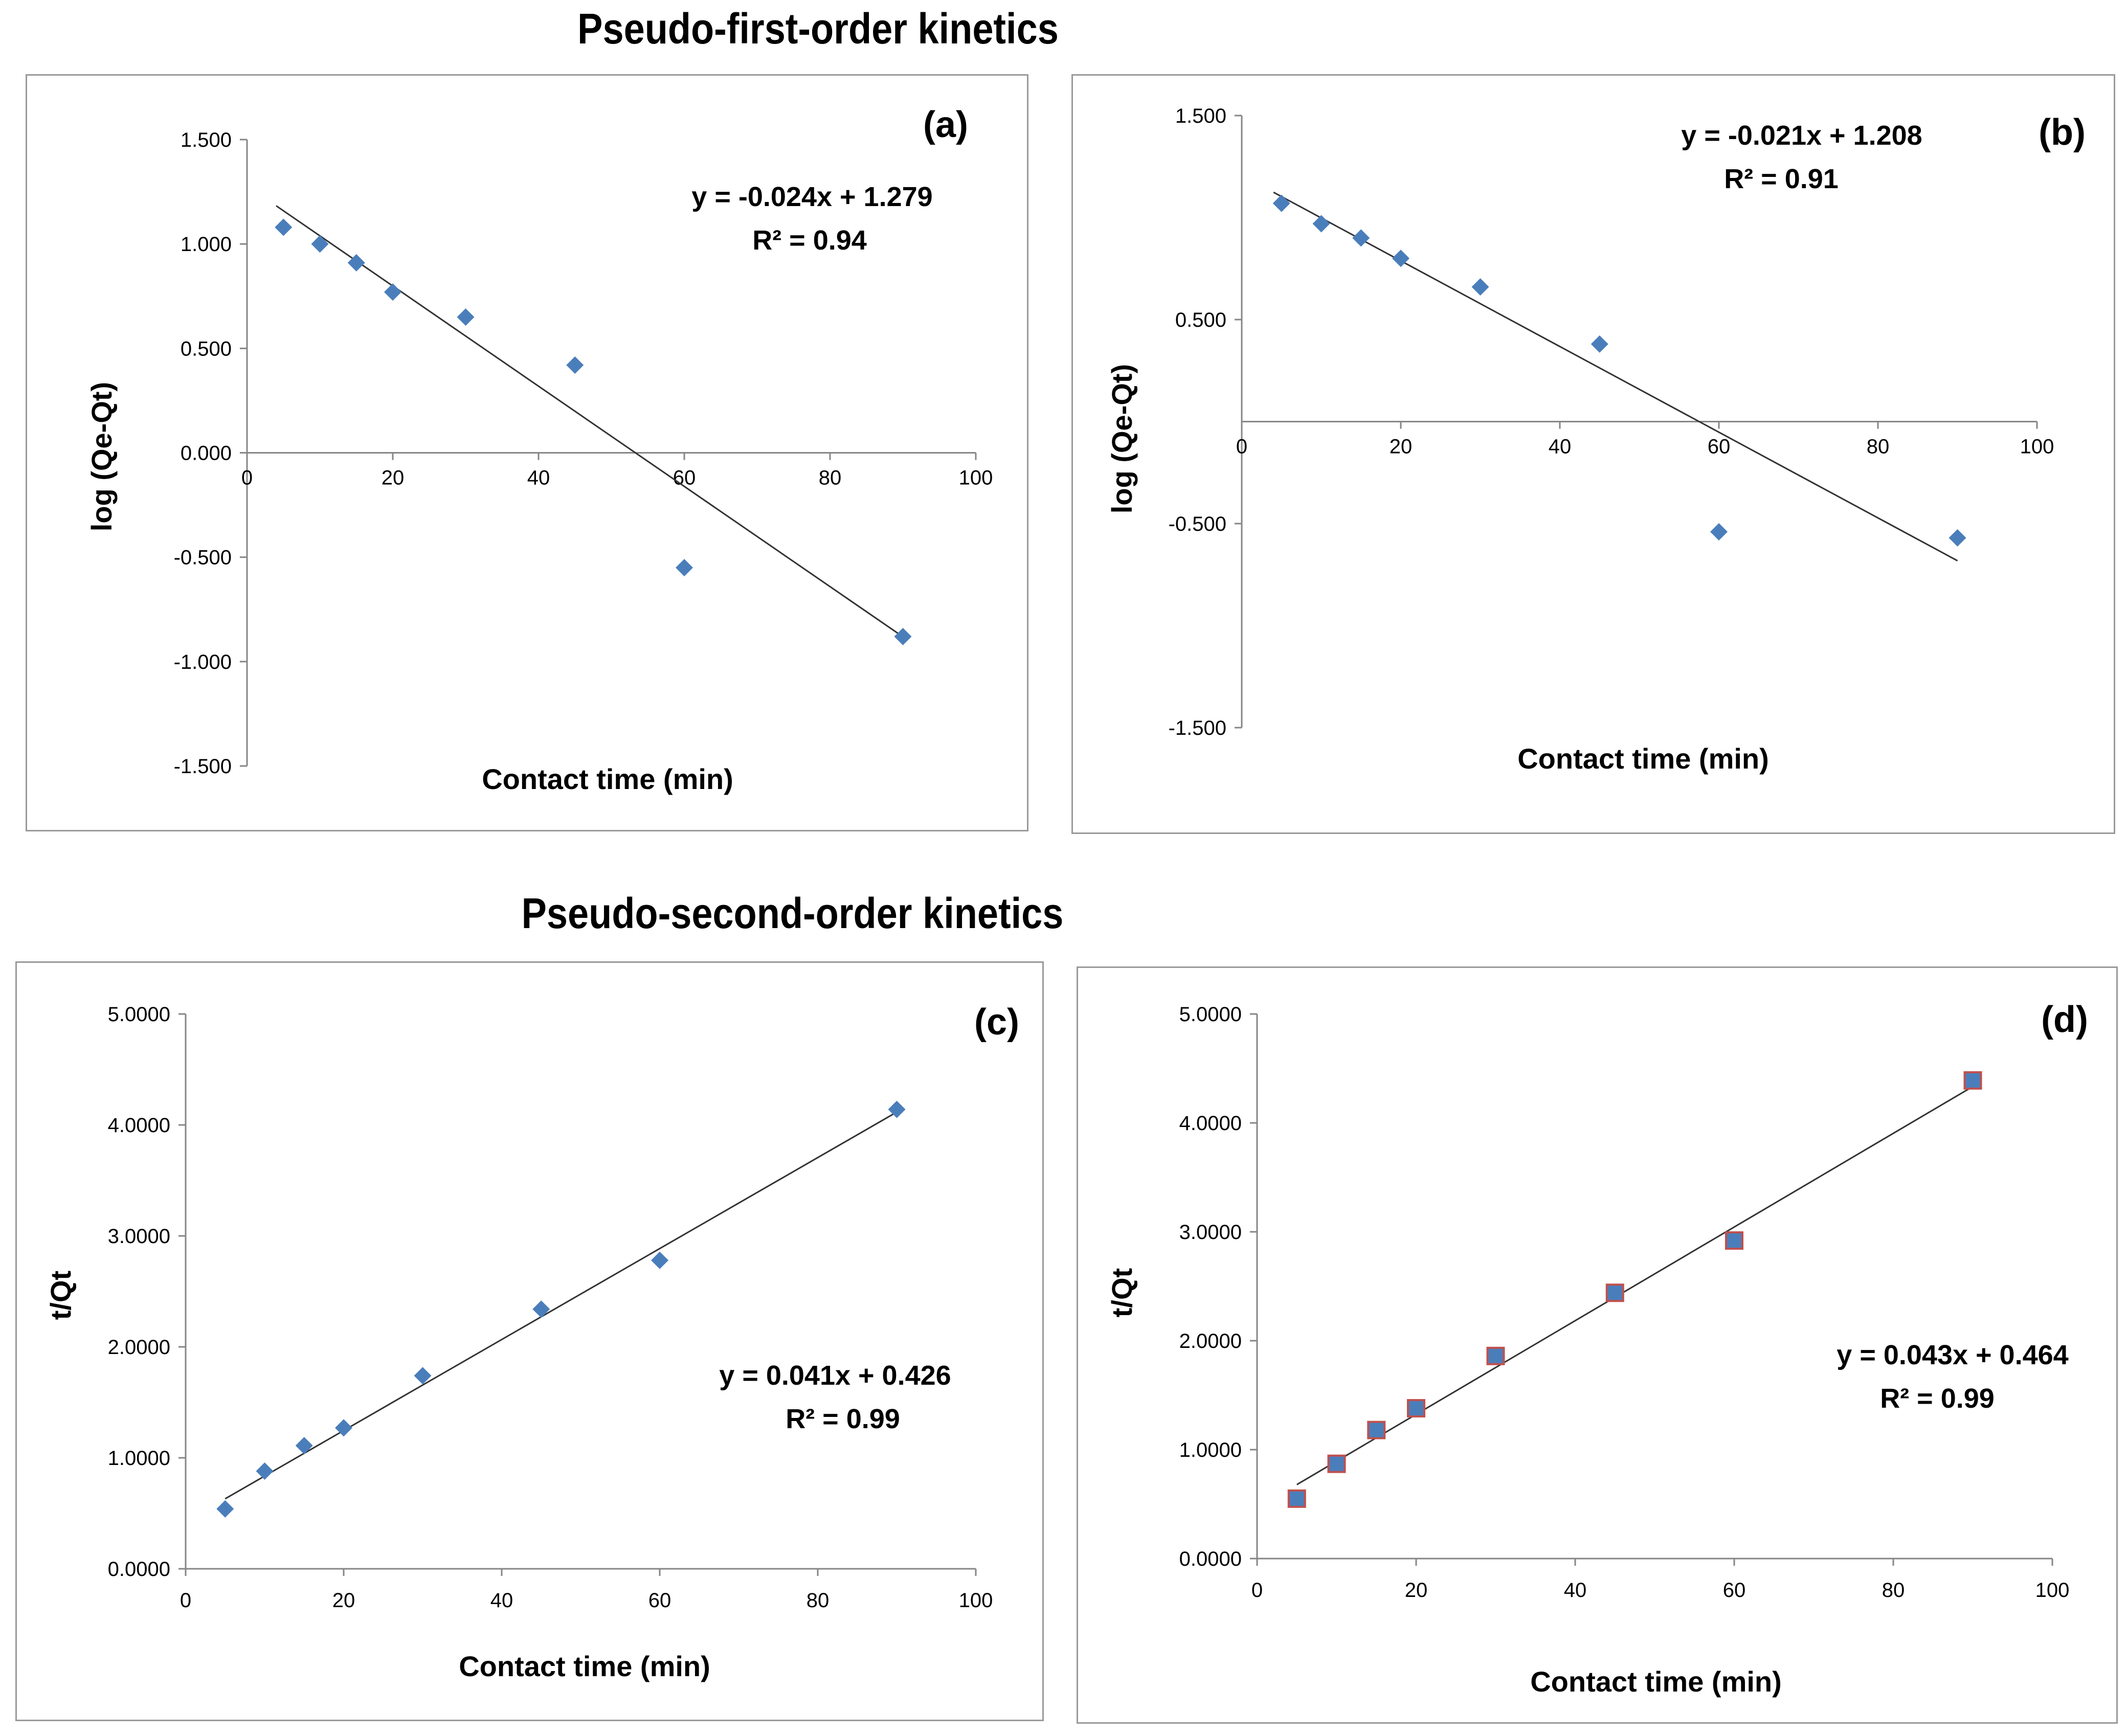 This screenshot has height=1736, width=2127. Describe the element at coordinates (1122, 438) in the screenshot. I see `y-axis-title: log (Qe-Qt)` at that location.